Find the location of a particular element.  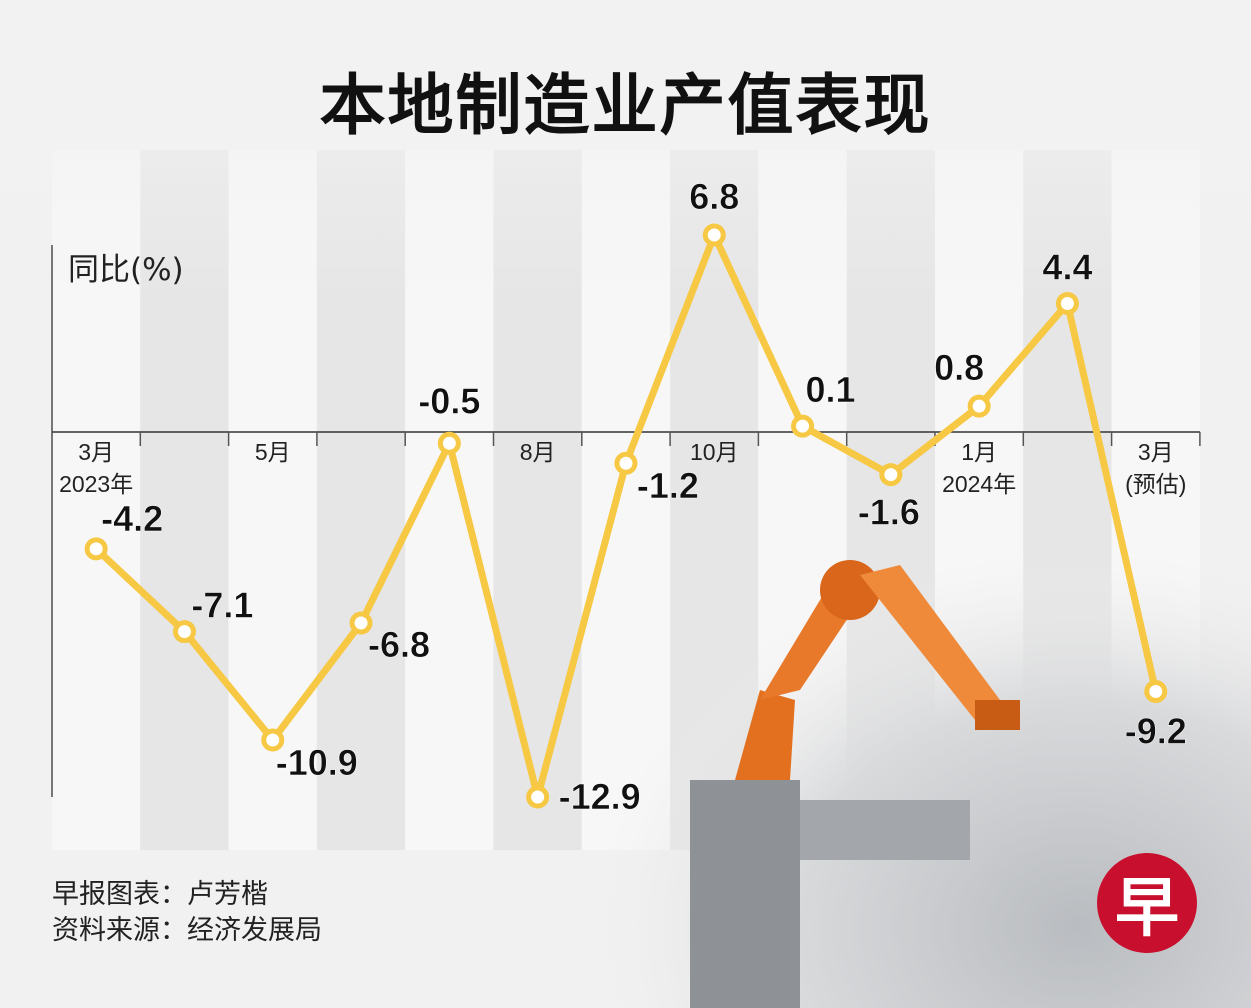

x-tick-label: 2024年 is located at coordinates (979, 484).